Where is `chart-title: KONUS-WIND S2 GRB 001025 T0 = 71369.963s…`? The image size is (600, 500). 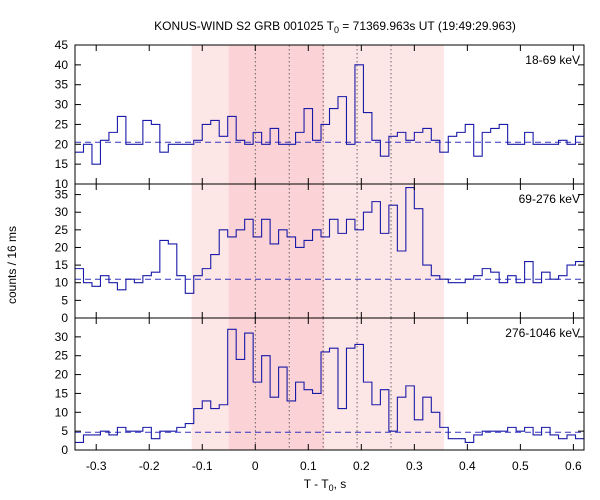 chart-title: KONUS-WIND S2 GRB 001025 T0 = 71369.963s… is located at coordinates (335, 27).